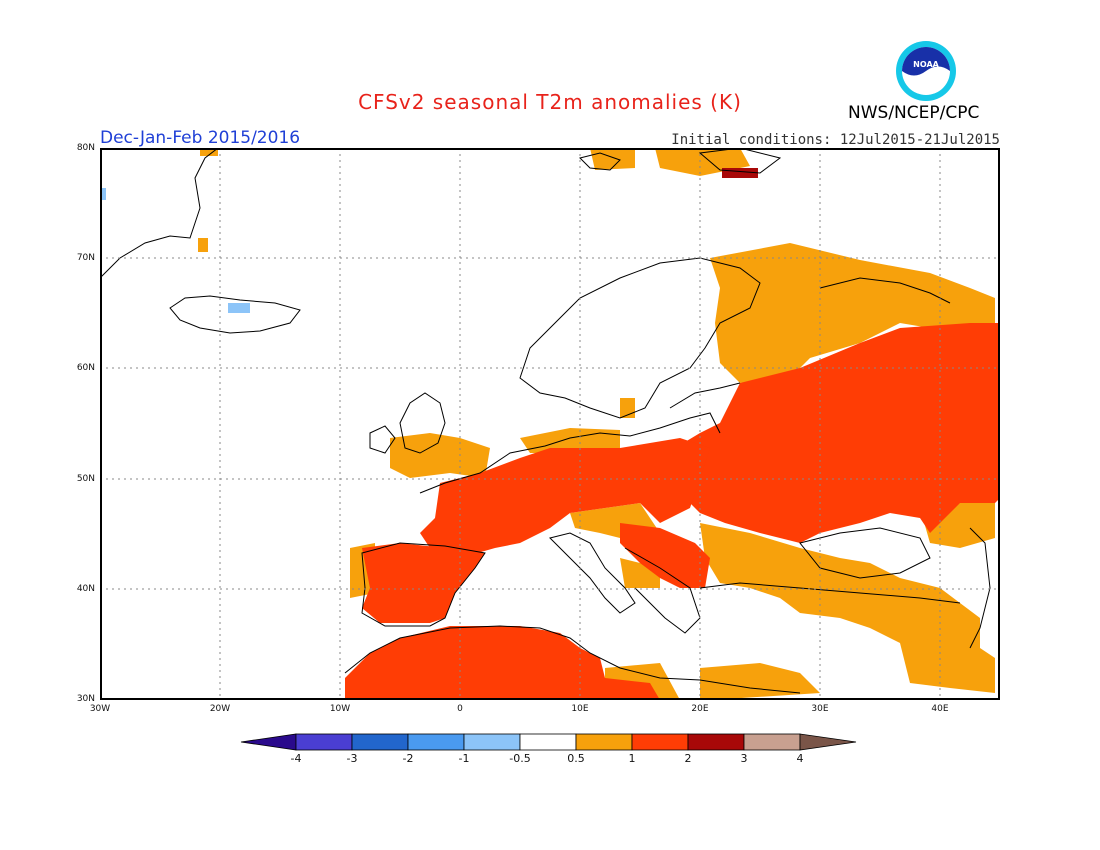 The height and width of the screenshot is (850, 1100). I want to click on map-title: CFSv2 seasonal T2m anomalies (K), so click(550, 102).